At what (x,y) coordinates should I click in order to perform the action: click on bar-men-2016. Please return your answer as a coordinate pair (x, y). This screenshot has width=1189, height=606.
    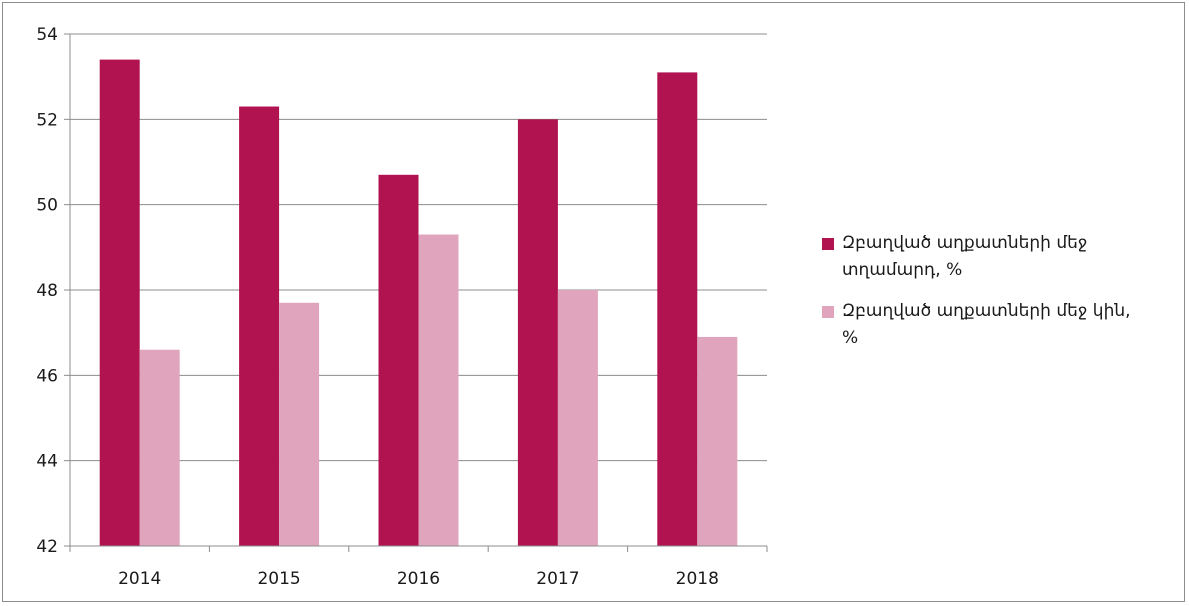
    Looking at the image, I should click on (398, 360).